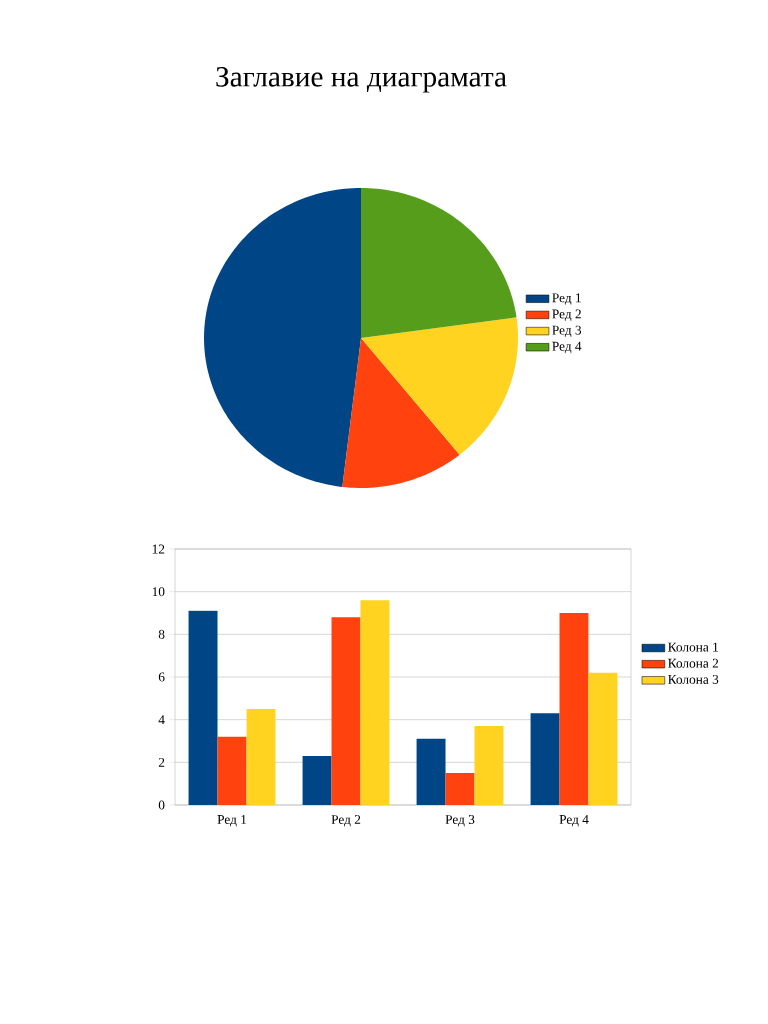 This screenshot has height=1024, width=768. Describe the element at coordinates (161, 805) in the screenshot. I see `y-tick-label: 0` at that location.